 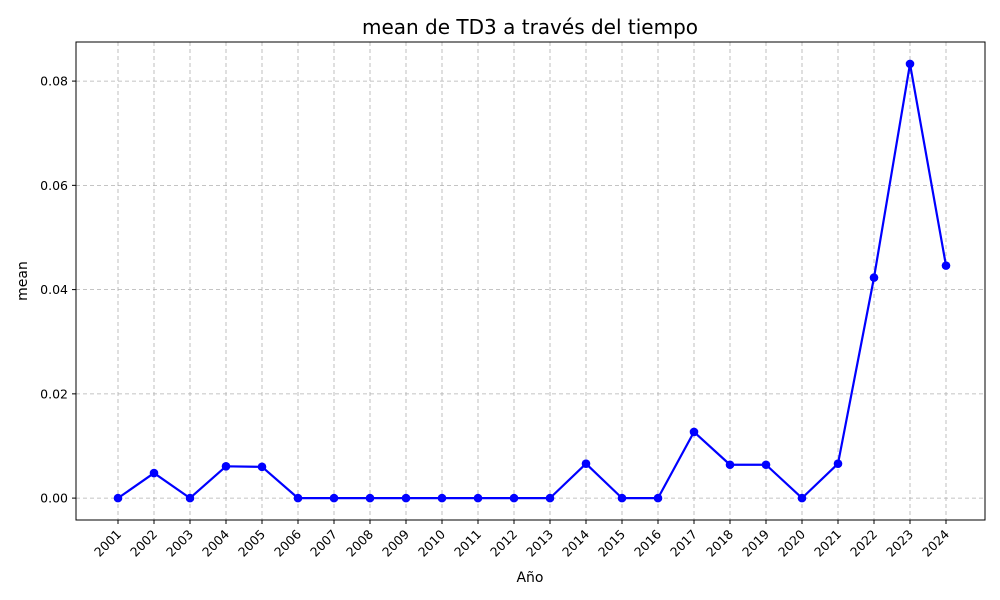 What do you see at coordinates (143, 543) in the screenshot?
I see `x-tick-label: 2002` at bounding box center [143, 543].